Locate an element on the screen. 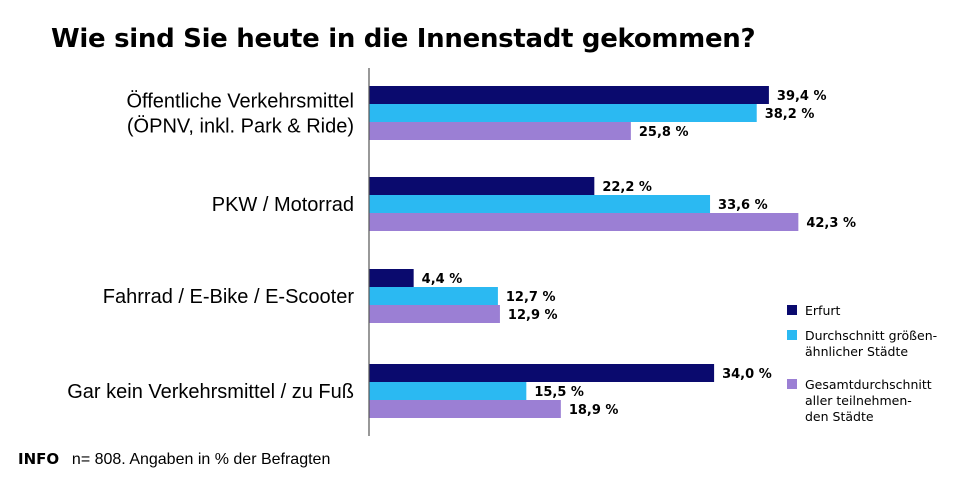 This screenshot has width=960, height=480. sample-note: n= 808. Angaben in % der Befragten is located at coordinates (201, 459).